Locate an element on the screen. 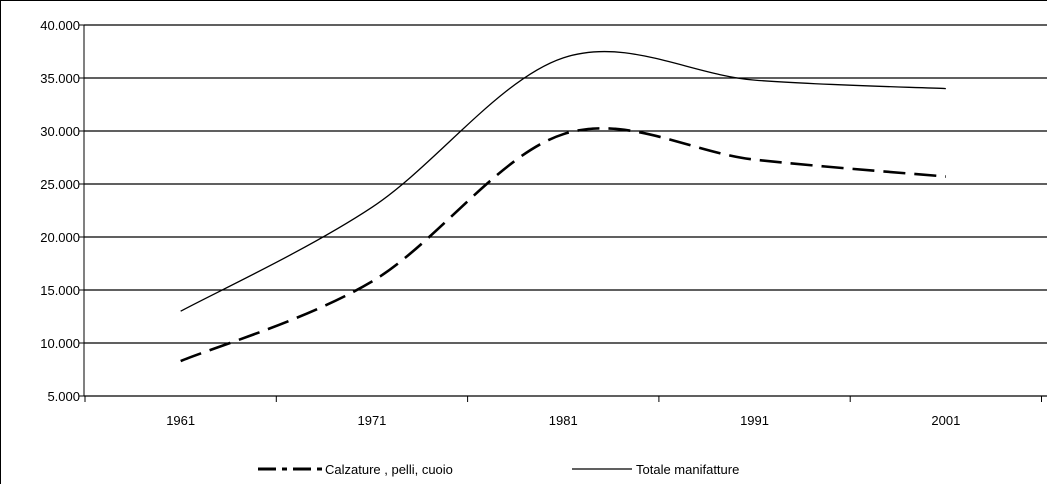 The height and width of the screenshot is (484, 1047). y-tick-label: 40.000 is located at coordinates (60, 25).